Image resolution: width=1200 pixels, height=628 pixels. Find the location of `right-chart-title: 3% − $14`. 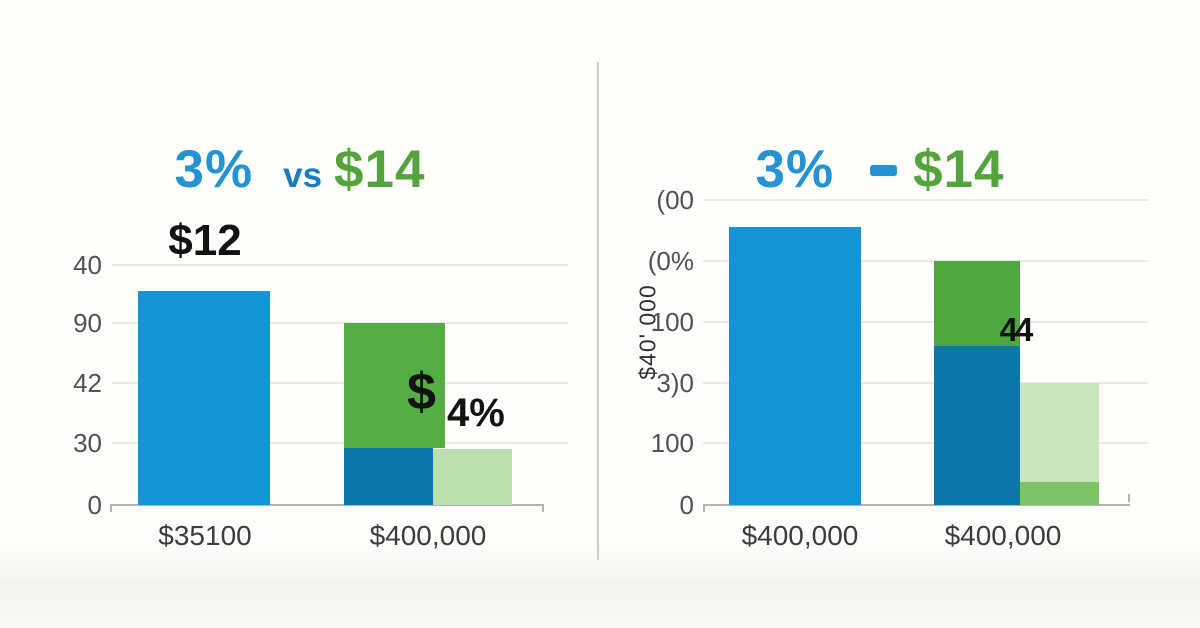

right-chart-title: 3% − $14 is located at coordinates (880, 170).